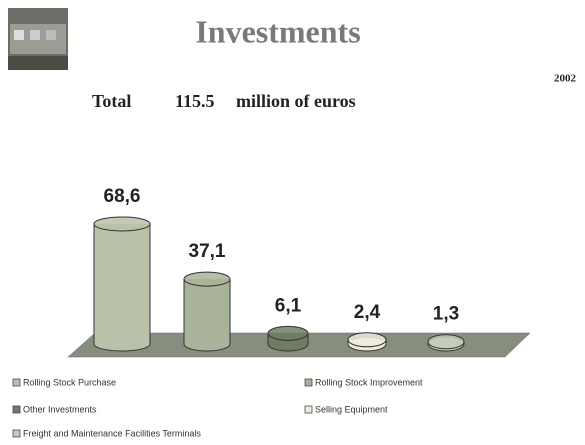  What do you see at coordinates (296, 101) in the screenshot?
I see `total-unit: million of euros` at bounding box center [296, 101].